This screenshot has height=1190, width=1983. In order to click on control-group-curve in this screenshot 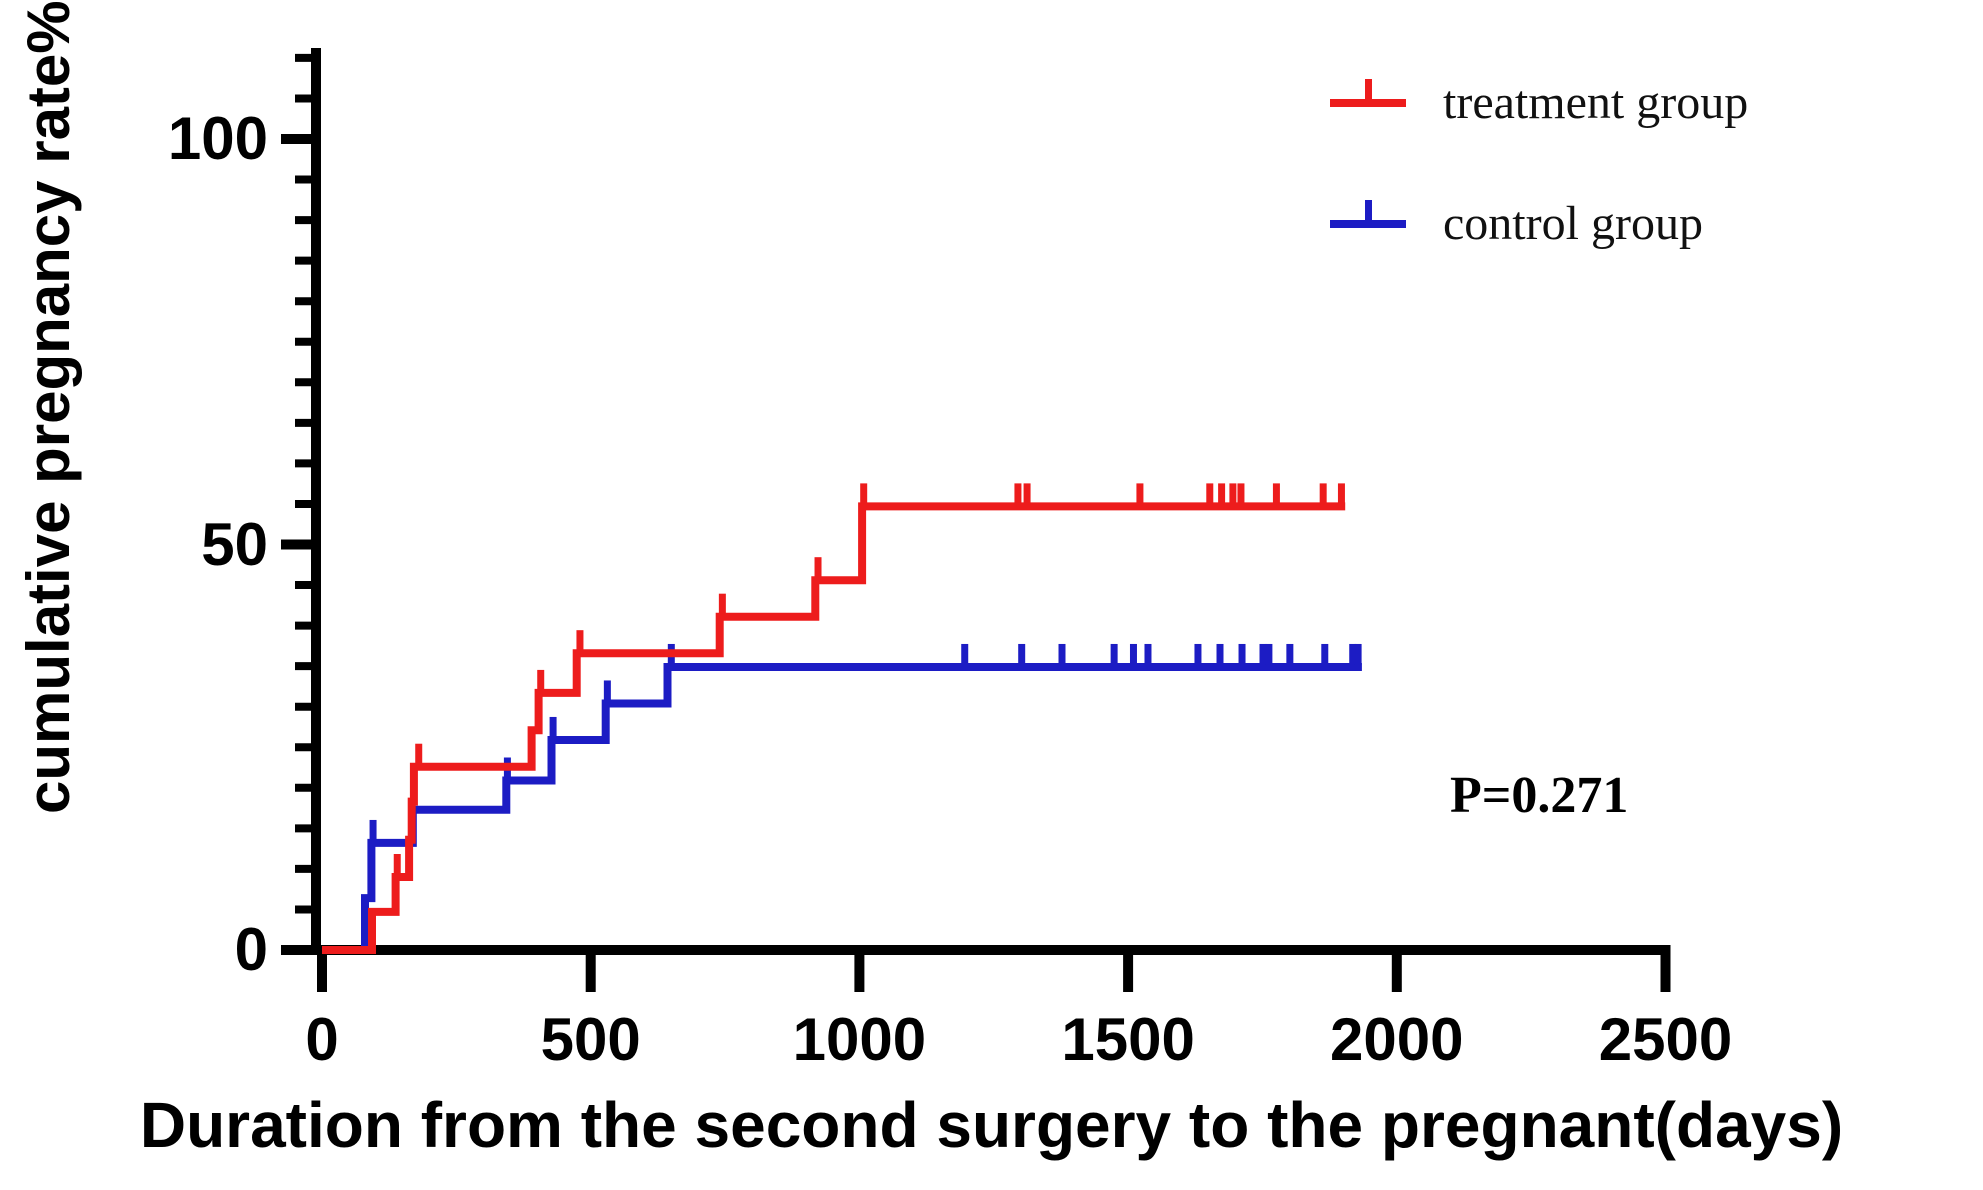, I will do `click(842, 808)`.